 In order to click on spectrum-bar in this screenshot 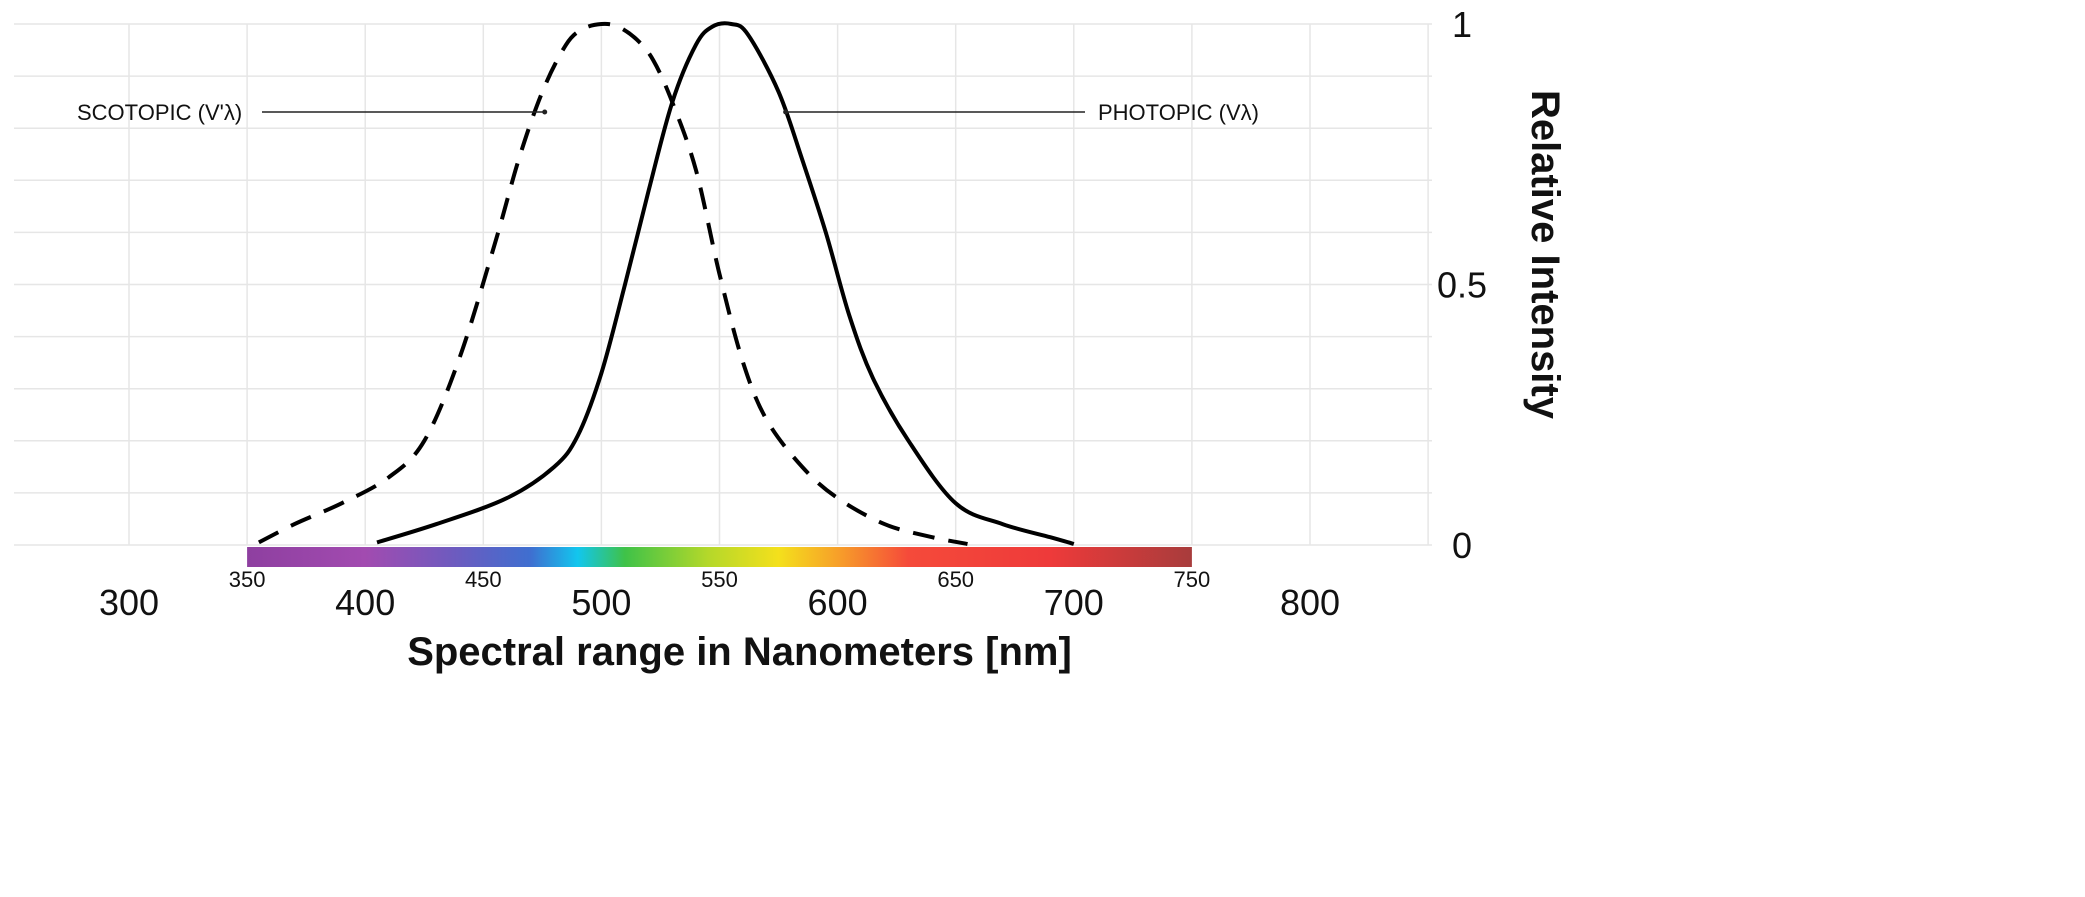, I will do `click(719, 557)`.